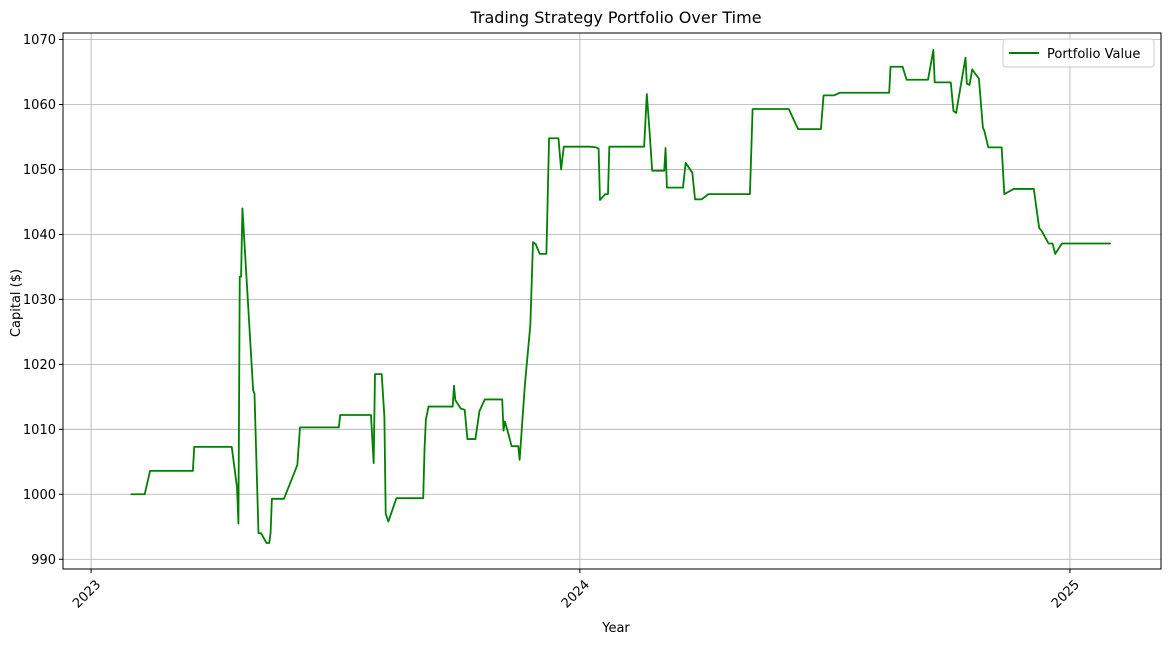 This screenshot has height=645, width=1169. What do you see at coordinates (39, 235) in the screenshot?
I see `y-tick-label: 1040` at bounding box center [39, 235].